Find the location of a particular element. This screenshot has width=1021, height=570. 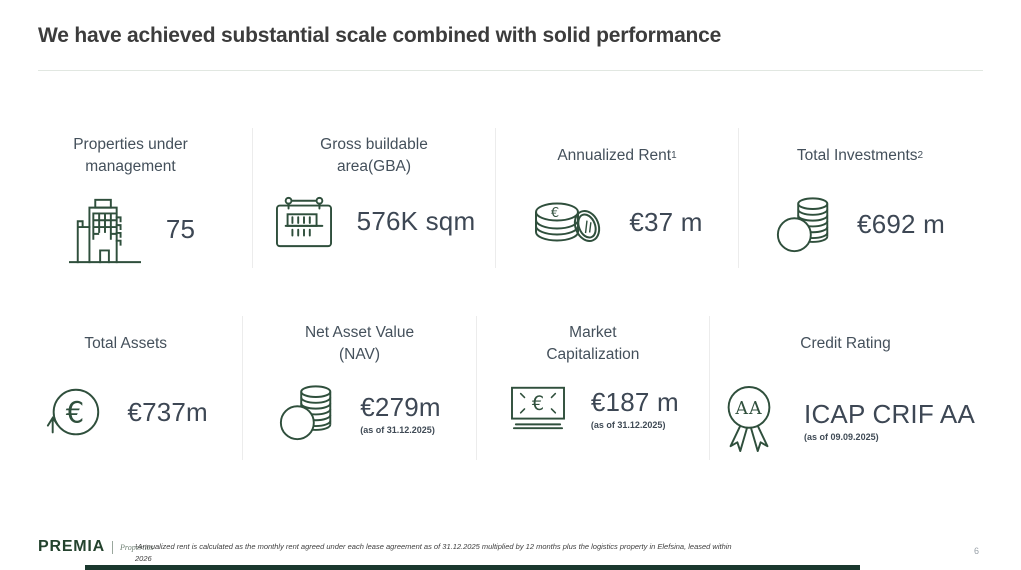

metric-card-total-assets: Total Assets € €737m is located at coordinates (125, 388).